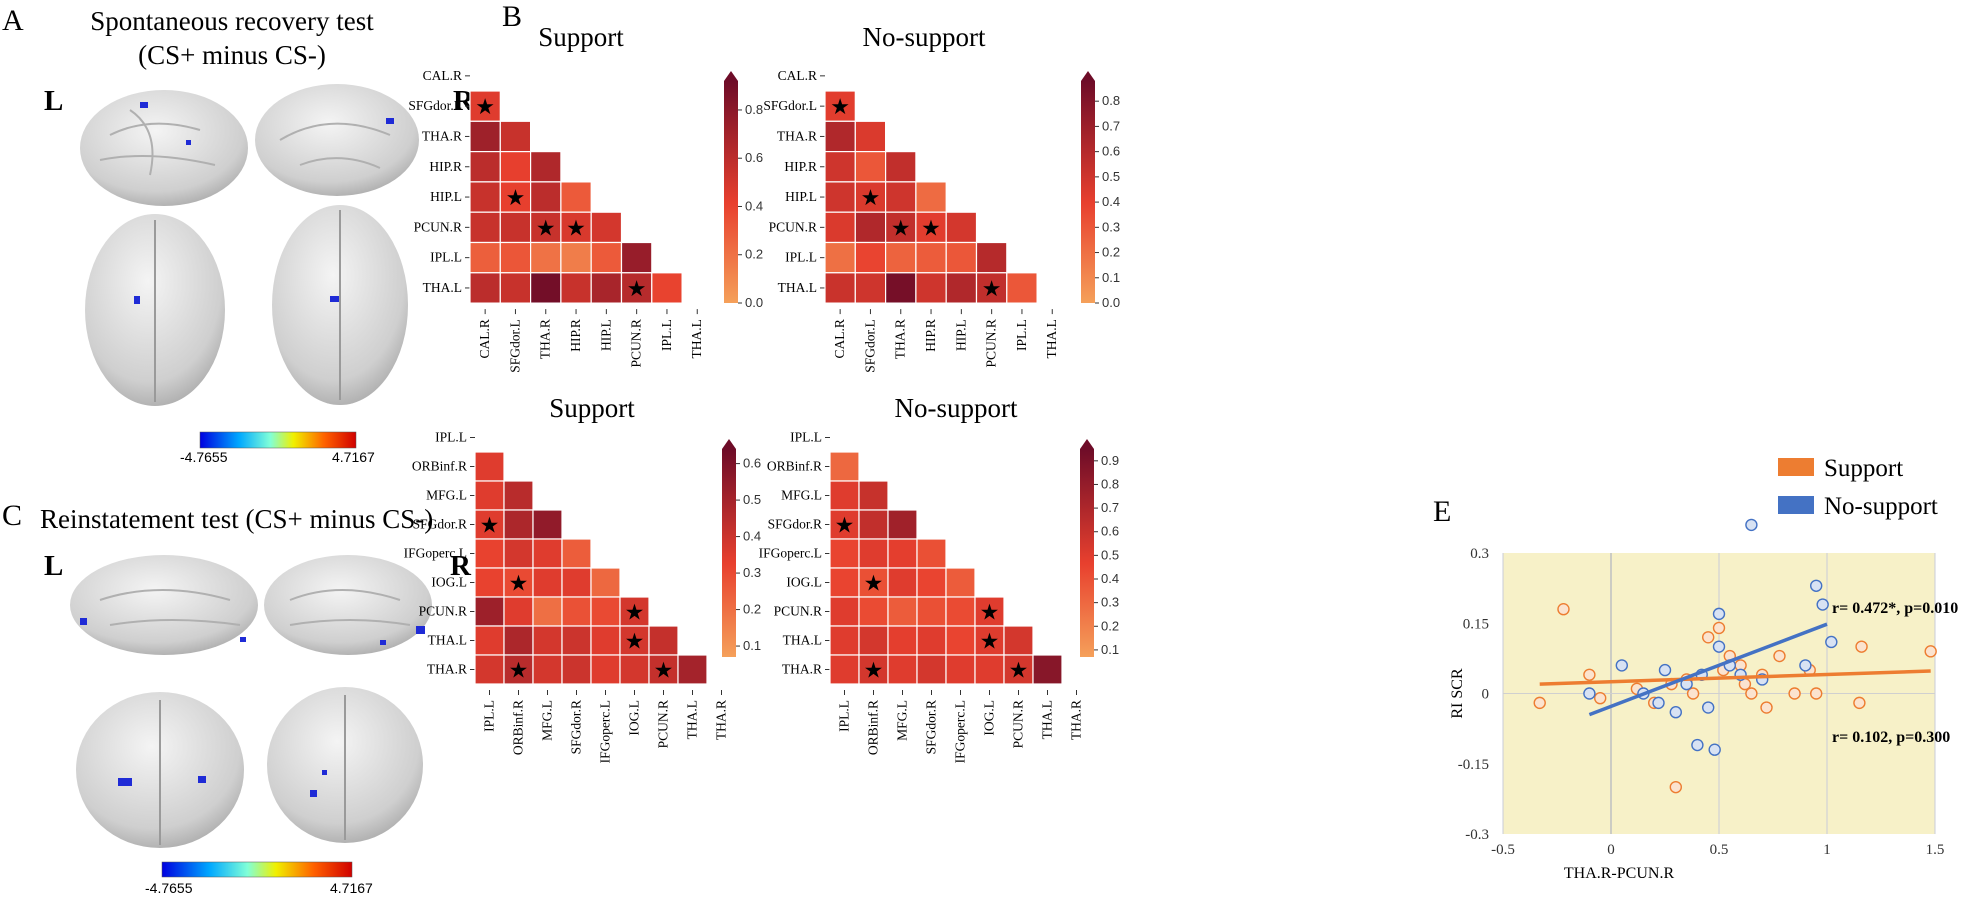 This screenshot has width=1975, height=900. Describe the element at coordinates (155, 310) in the screenshot. I see `brain-dorsal` at that location.